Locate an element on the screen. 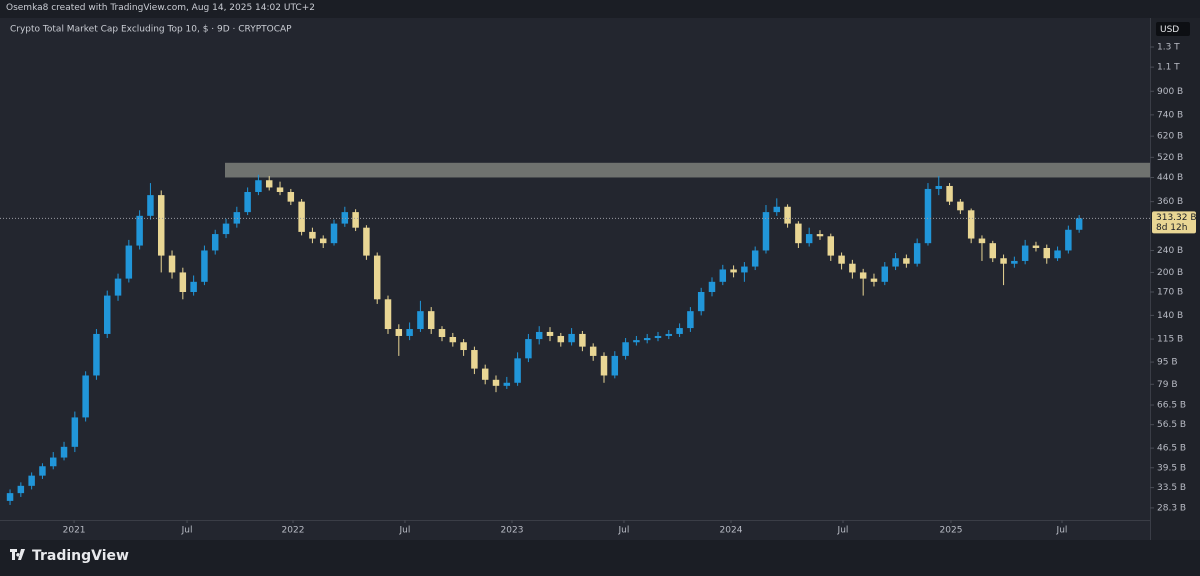 The height and width of the screenshot is (576, 1200). y-tick-label: 95 B is located at coordinates (1167, 363).